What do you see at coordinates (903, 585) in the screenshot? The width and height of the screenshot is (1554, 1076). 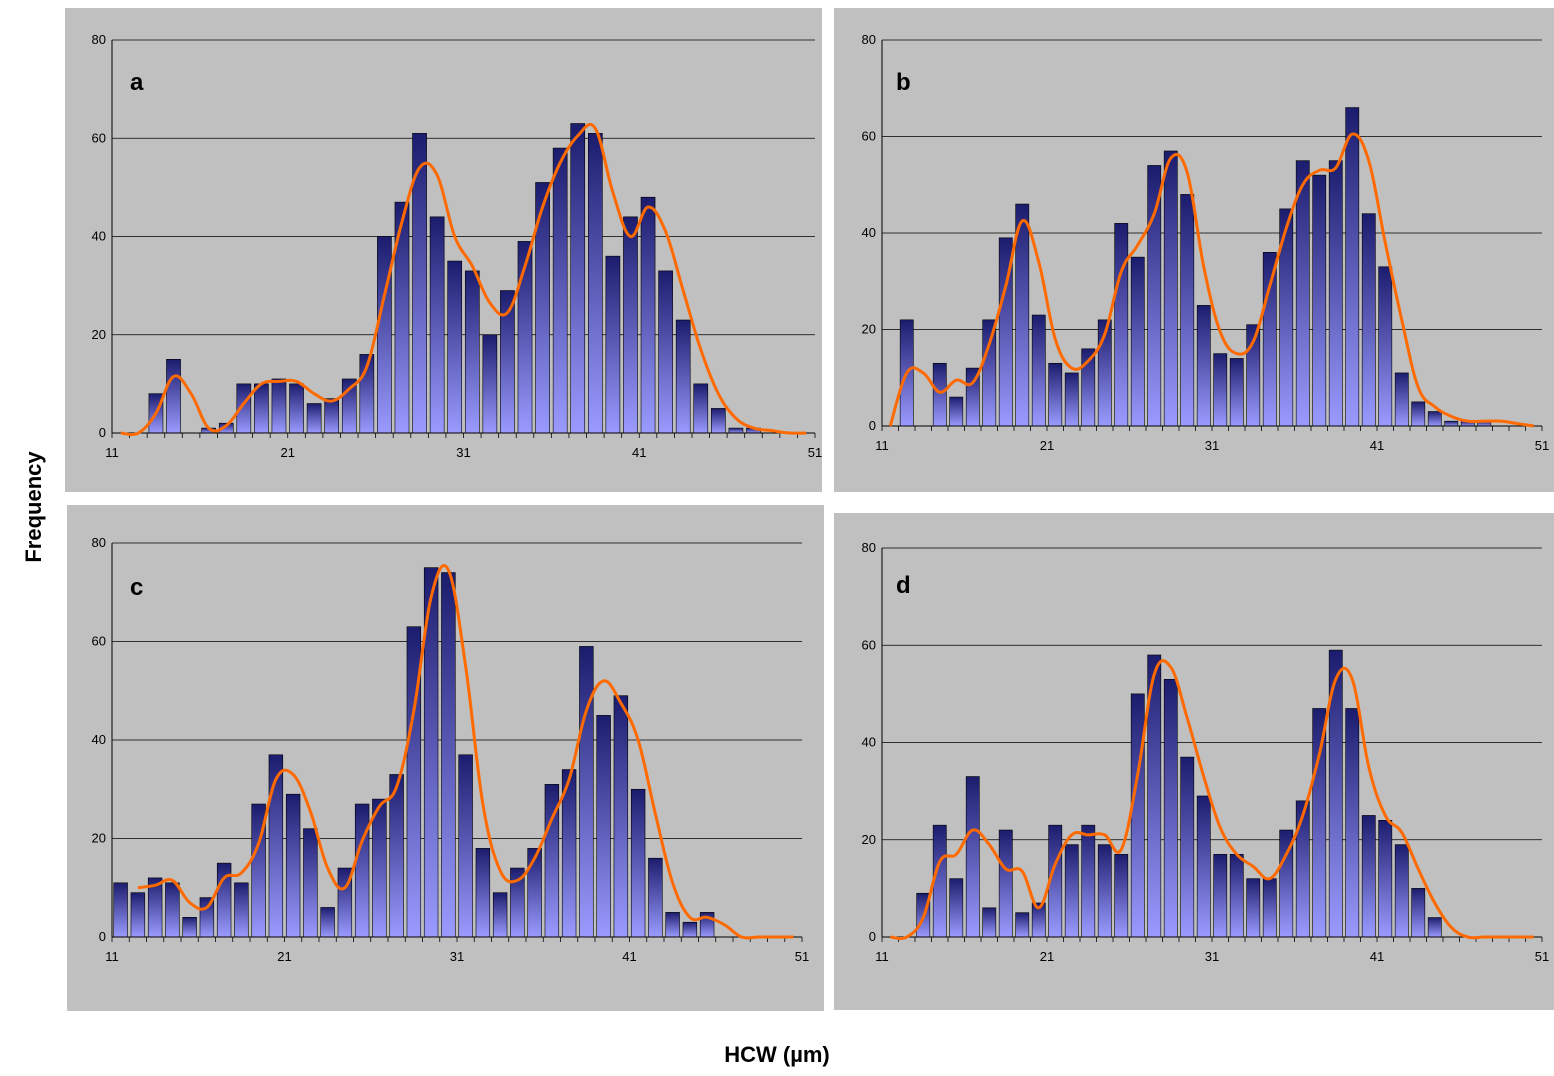 I see `panel-letter: d` at bounding box center [903, 585].